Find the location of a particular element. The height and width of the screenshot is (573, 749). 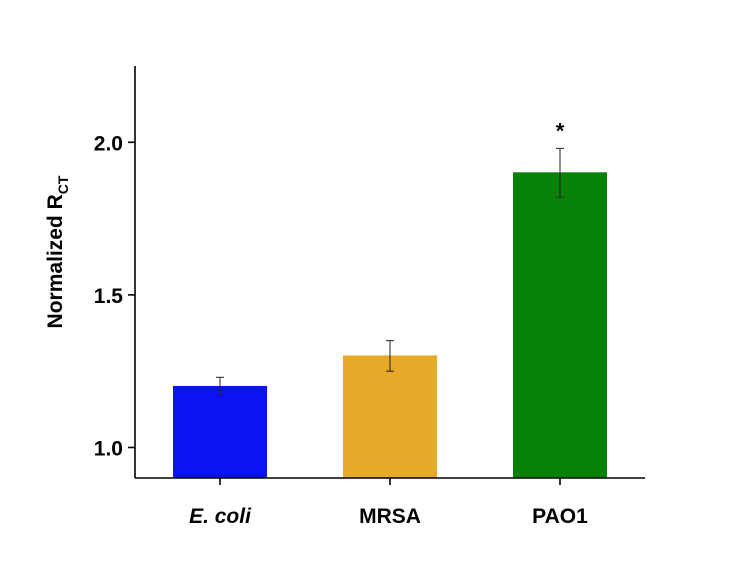

y-tick-label-2: 2.0 is located at coordinates (108, 143).